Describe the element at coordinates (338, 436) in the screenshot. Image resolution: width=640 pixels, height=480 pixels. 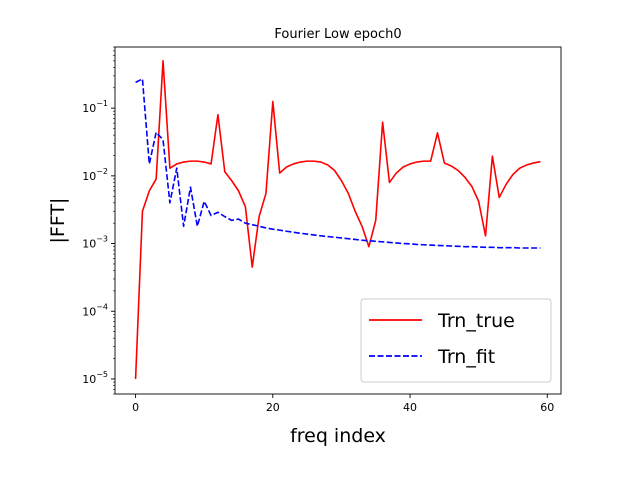
I see `x-axis-label: freq index` at that location.